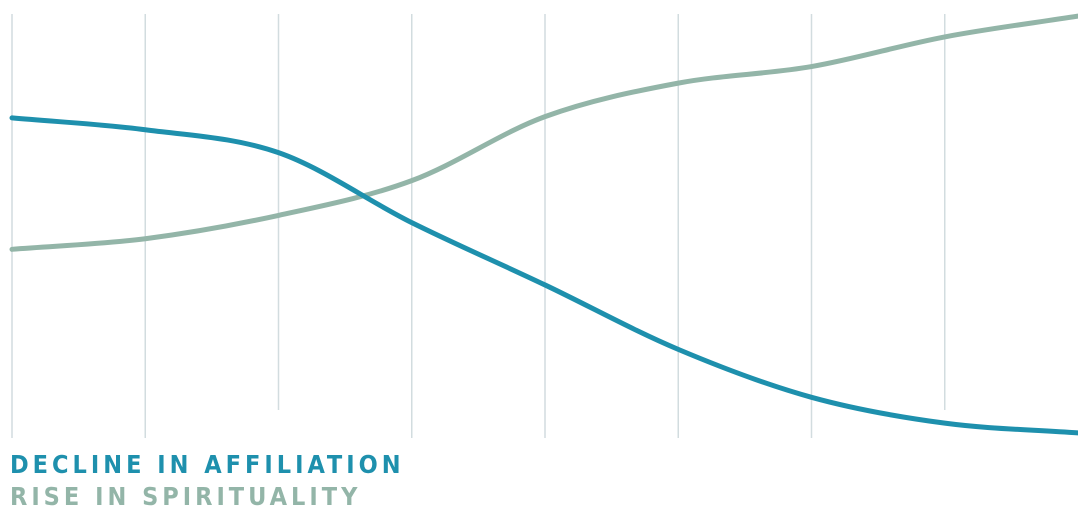 This screenshot has width=1078, height=513. I want to click on legend-rise-in-spirituality: RISE IN SPIRITUALITY, so click(186, 496).